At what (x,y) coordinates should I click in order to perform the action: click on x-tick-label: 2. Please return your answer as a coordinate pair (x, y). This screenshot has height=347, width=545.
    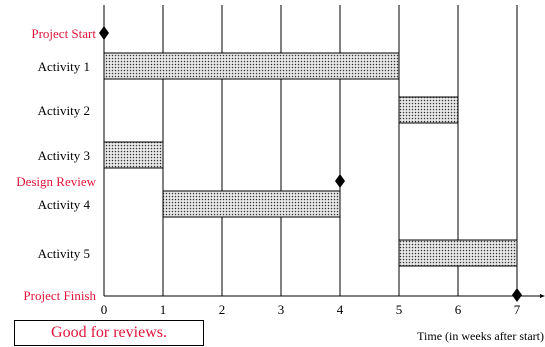
    Looking at the image, I should click on (222, 309).